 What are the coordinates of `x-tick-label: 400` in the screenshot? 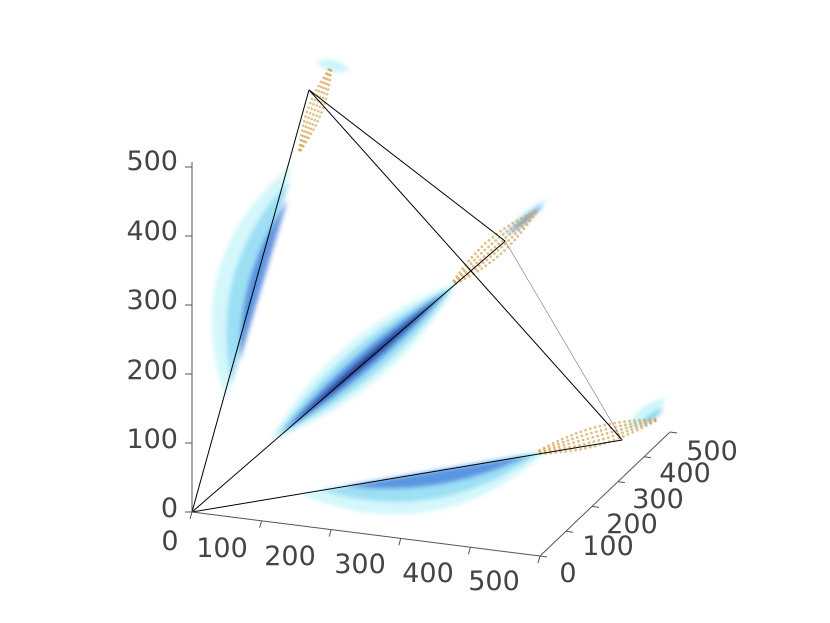 It's located at (428, 573).